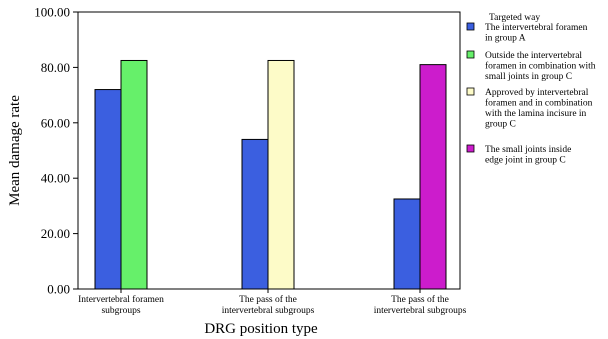  What do you see at coordinates (15, 150) in the screenshot?
I see `y-axis-title: Mean damage rate` at bounding box center [15, 150].